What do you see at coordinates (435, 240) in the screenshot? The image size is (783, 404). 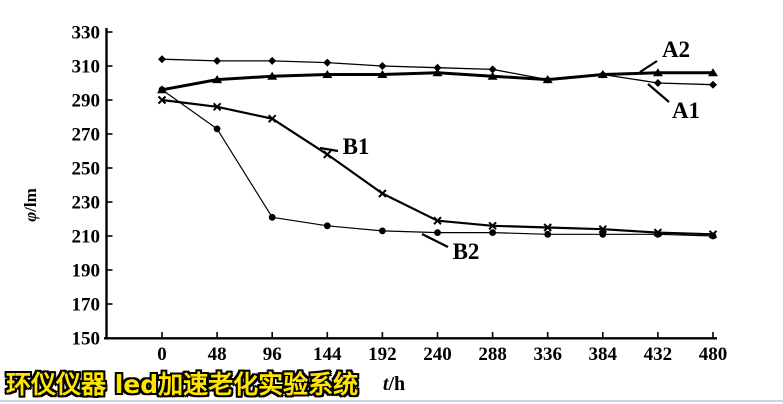 I see `annotation-B2-leader` at bounding box center [435, 240].